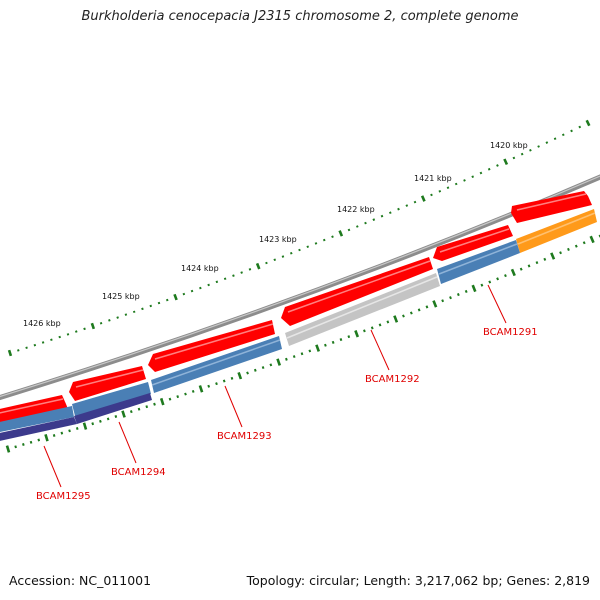 The height and width of the screenshot is (600, 600). Describe the element at coordinates (138, 472) in the screenshot. I see `gene-label-bcam1294: BCAM1294` at that location.